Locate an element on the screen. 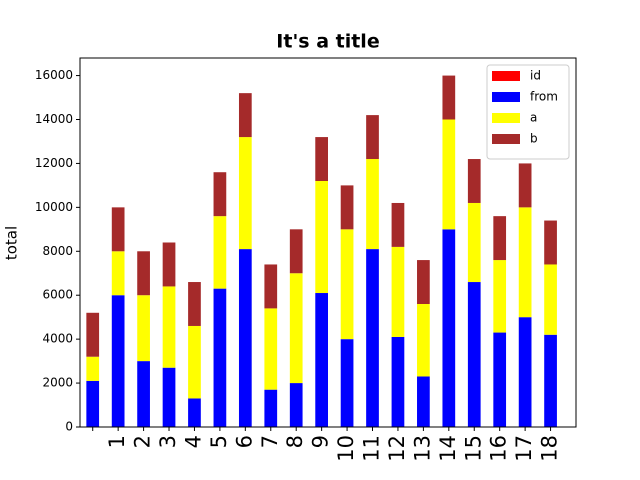  x-tick-label: 6 is located at coordinates (244, 441).